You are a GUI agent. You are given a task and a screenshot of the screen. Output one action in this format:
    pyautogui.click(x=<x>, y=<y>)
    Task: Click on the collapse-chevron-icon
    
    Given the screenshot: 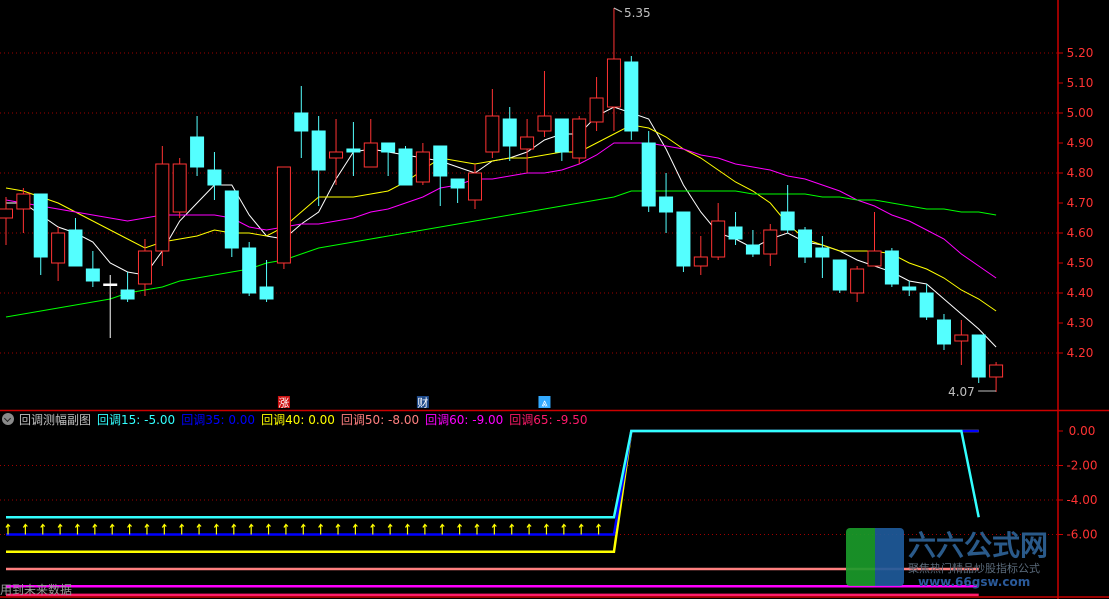 What is the action you would take?
    pyautogui.click(x=8, y=419)
    